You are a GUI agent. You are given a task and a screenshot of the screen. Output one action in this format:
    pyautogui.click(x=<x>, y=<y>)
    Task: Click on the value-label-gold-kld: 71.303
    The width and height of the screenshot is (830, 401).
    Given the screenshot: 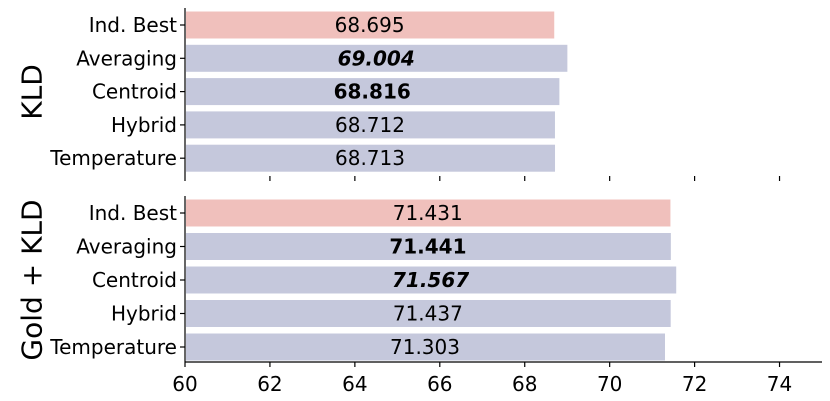 What is the action you would take?
    pyautogui.click(x=425, y=347)
    